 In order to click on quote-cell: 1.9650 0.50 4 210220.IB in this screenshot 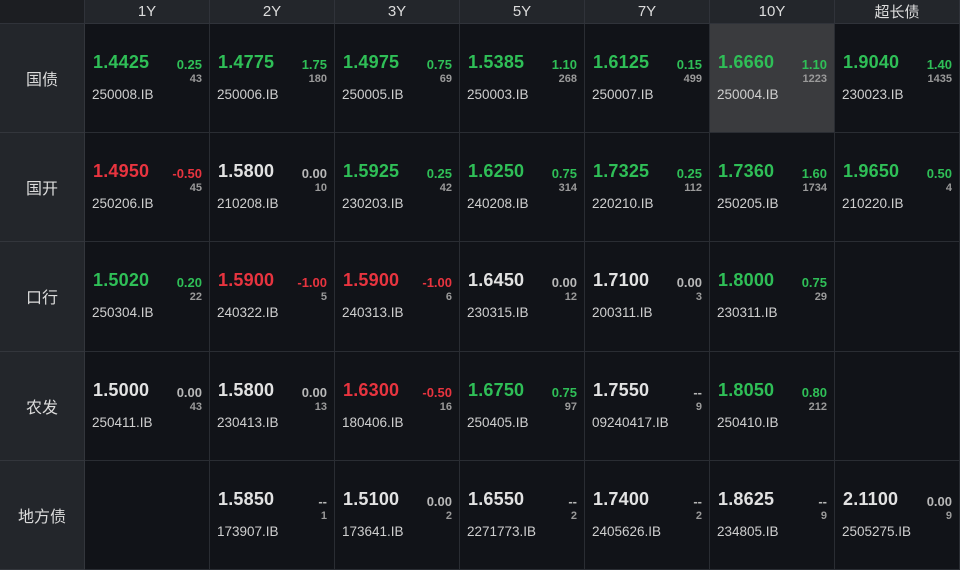, I will do `click(897, 188)`.